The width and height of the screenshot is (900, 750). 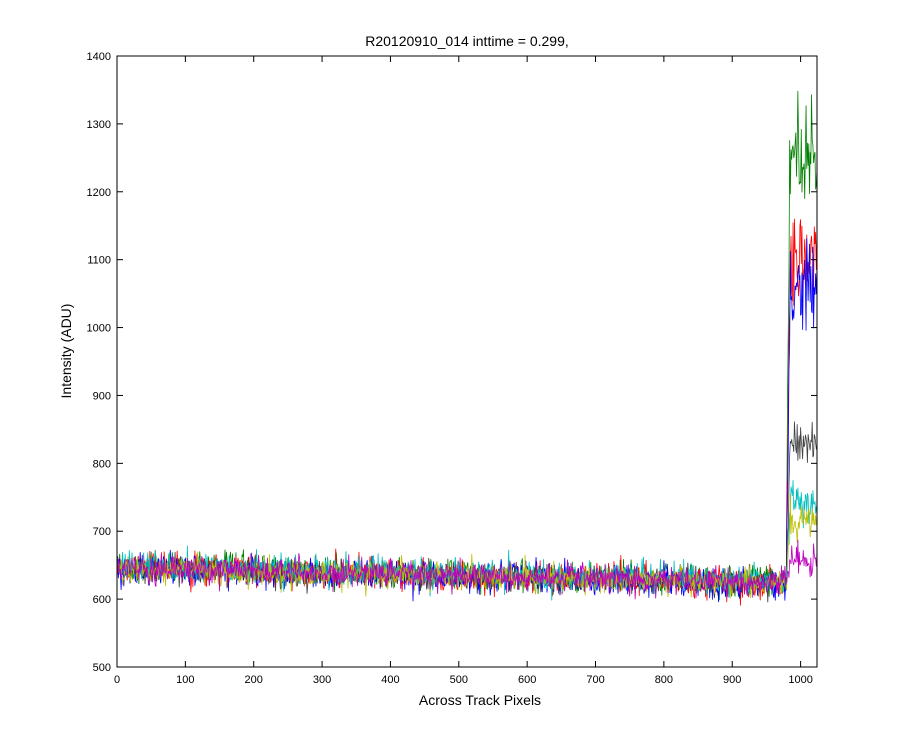 What do you see at coordinates (459, 680) in the screenshot?
I see `x-tick-label: 500` at bounding box center [459, 680].